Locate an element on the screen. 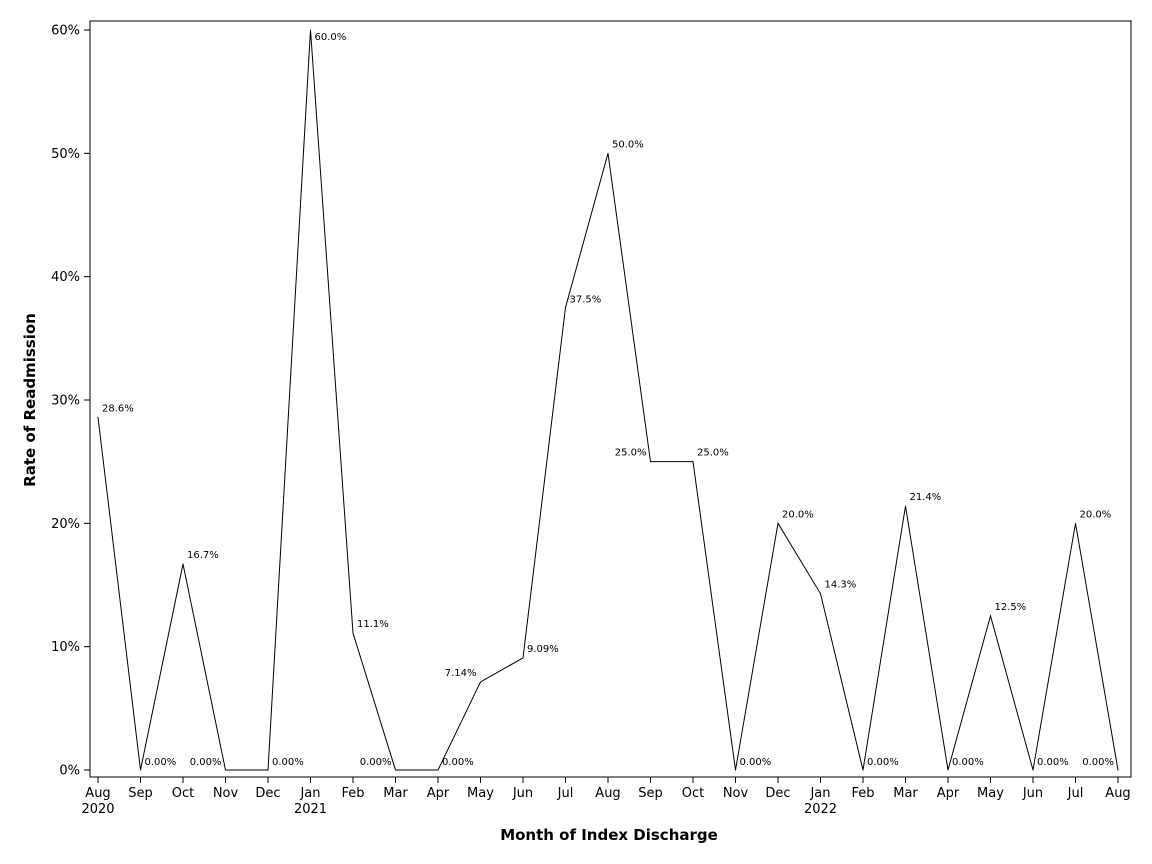 The height and width of the screenshot is (864, 1152). data-label: 14.3% is located at coordinates (841, 585).